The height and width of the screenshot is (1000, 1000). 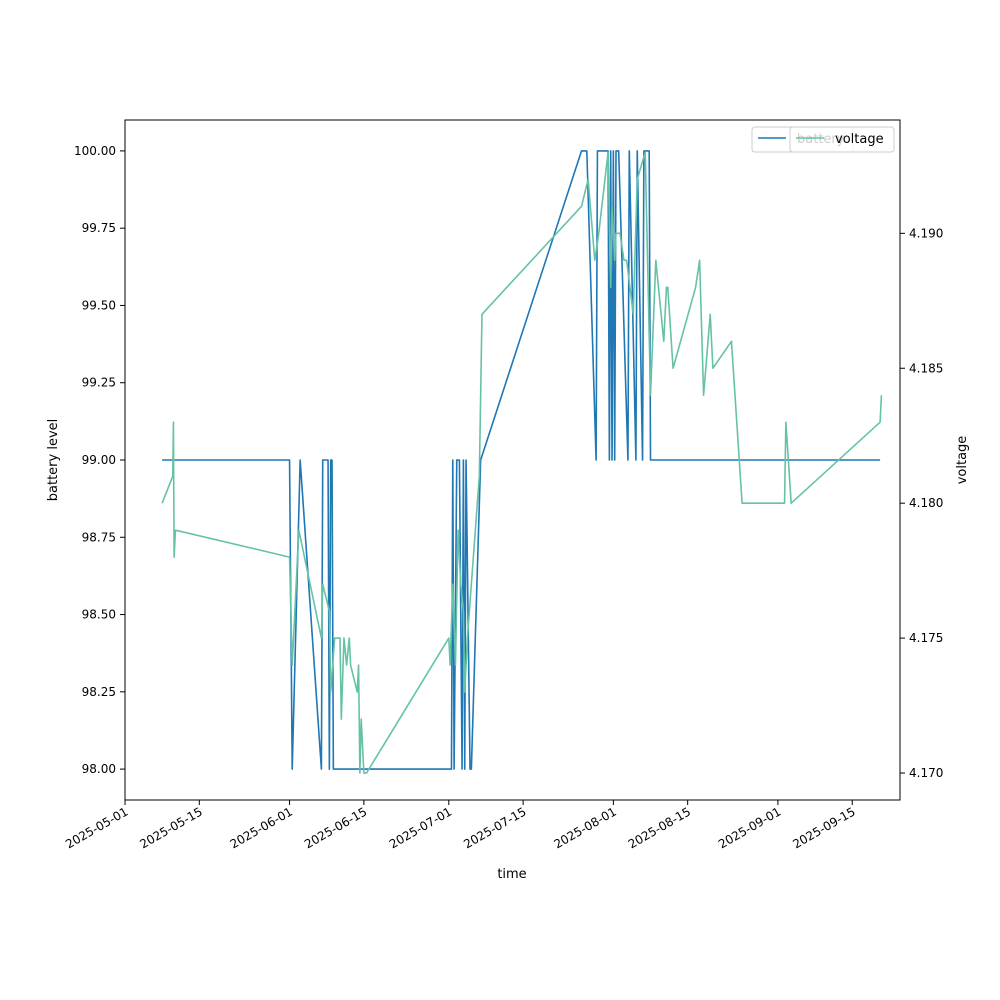 I want to click on y-tick-label: 99.00, so click(x=99, y=460).